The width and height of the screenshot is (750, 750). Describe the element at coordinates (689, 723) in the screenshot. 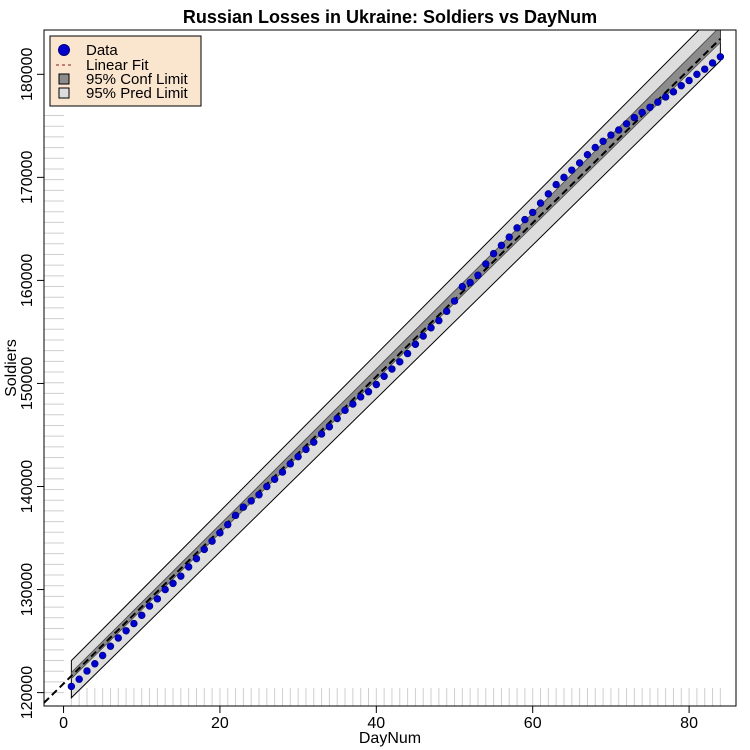

I see `x-tick-label: 80` at that location.